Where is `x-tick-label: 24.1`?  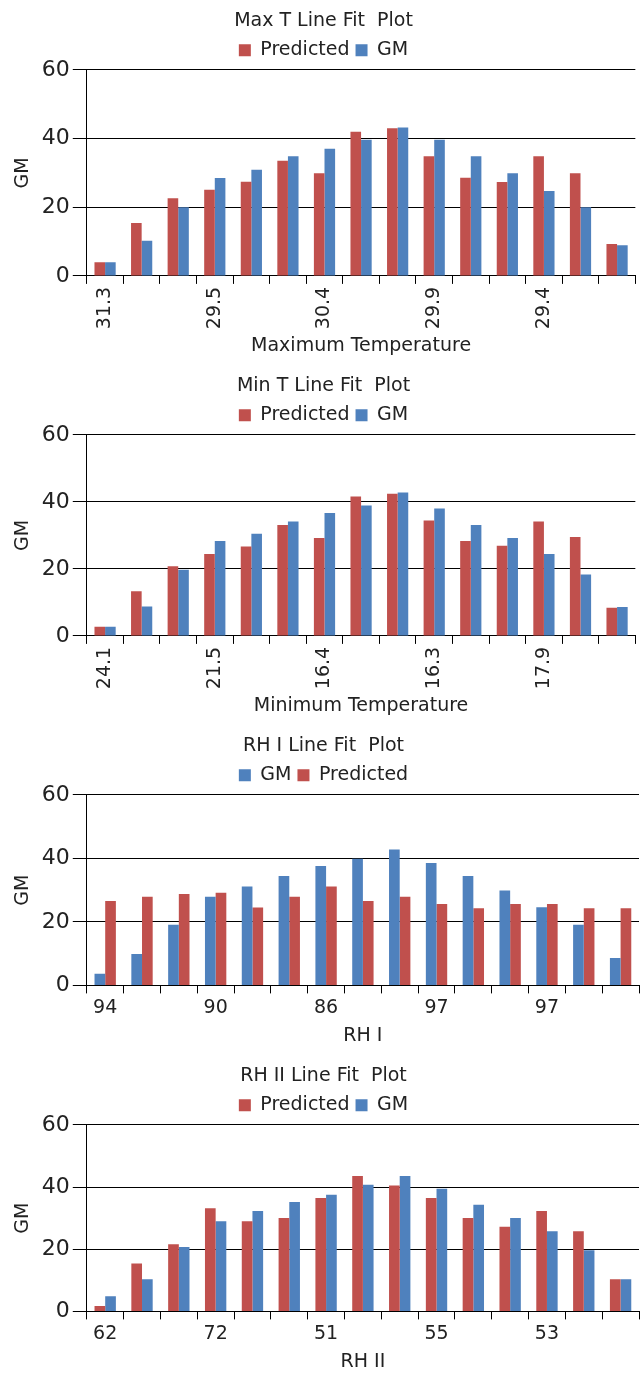
x-tick-label: 24.1 is located at coordinates (103, 668).